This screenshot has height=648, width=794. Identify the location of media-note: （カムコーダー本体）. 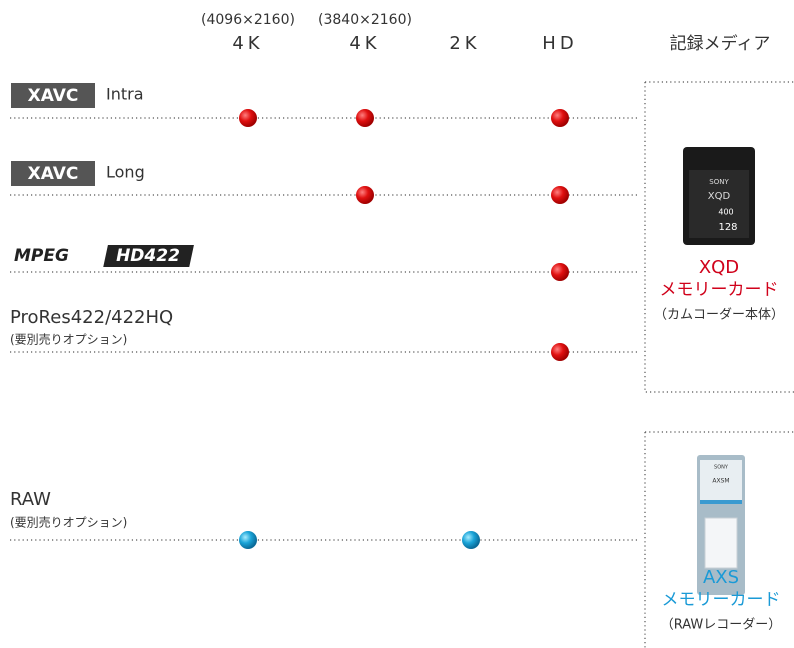
(719, 315).